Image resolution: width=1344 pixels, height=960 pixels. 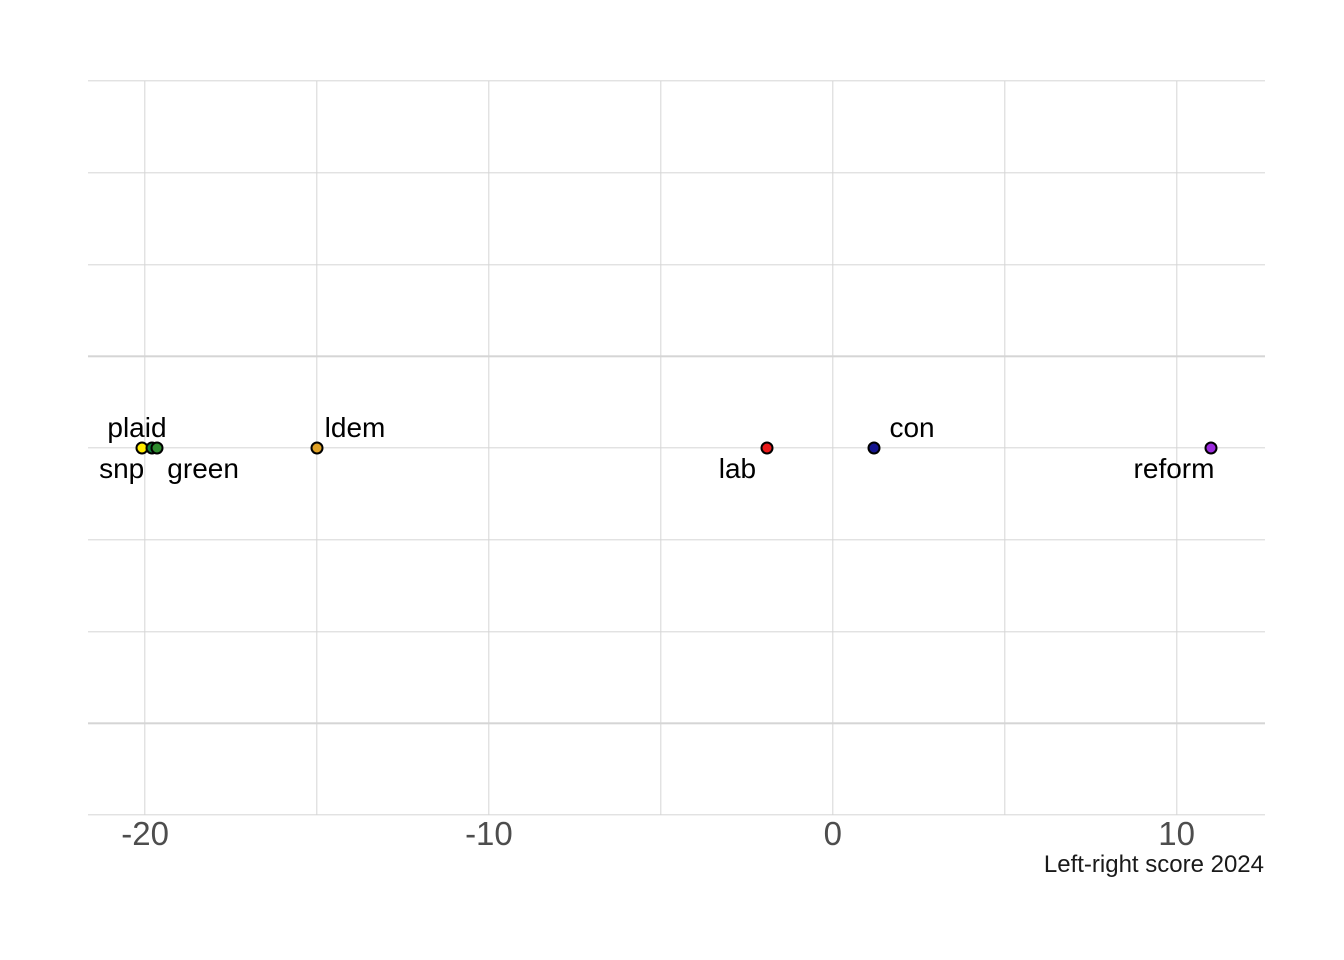 I want to click on point-label-reform: reform, so click(x=1174, y=468).